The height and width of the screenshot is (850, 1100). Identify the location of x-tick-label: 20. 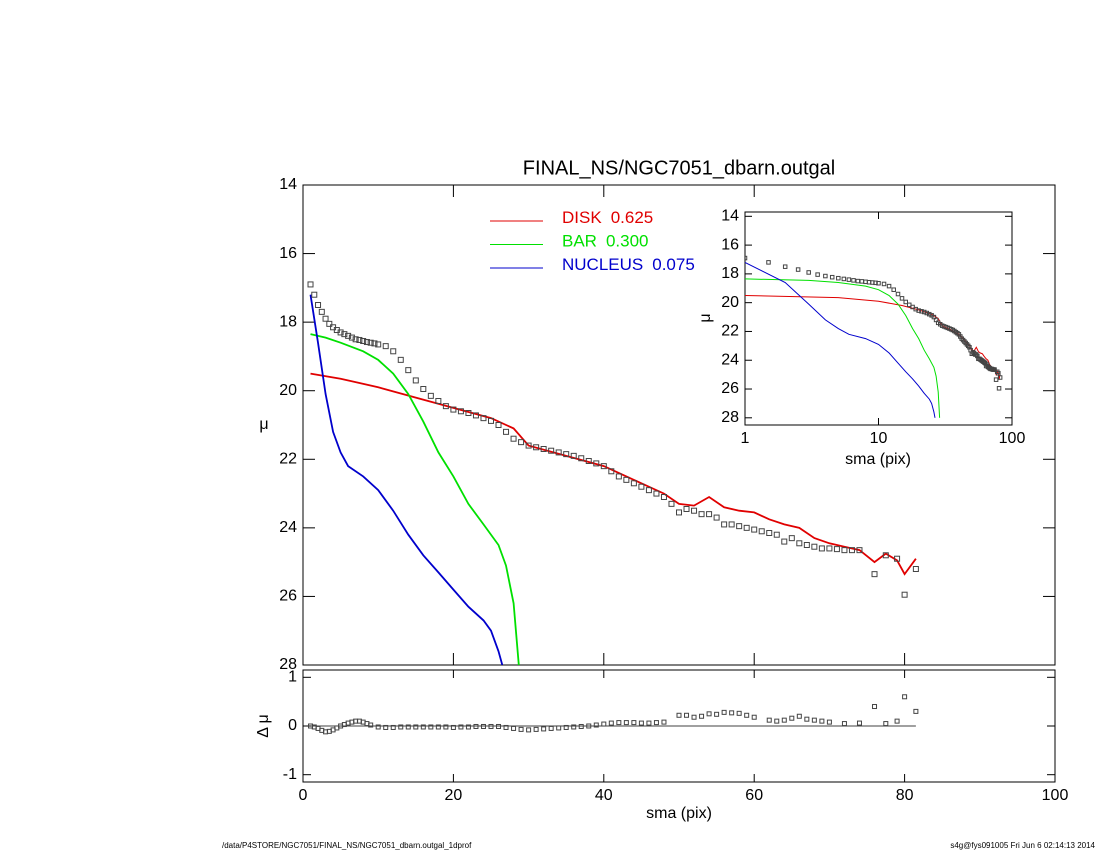
(454, 795).